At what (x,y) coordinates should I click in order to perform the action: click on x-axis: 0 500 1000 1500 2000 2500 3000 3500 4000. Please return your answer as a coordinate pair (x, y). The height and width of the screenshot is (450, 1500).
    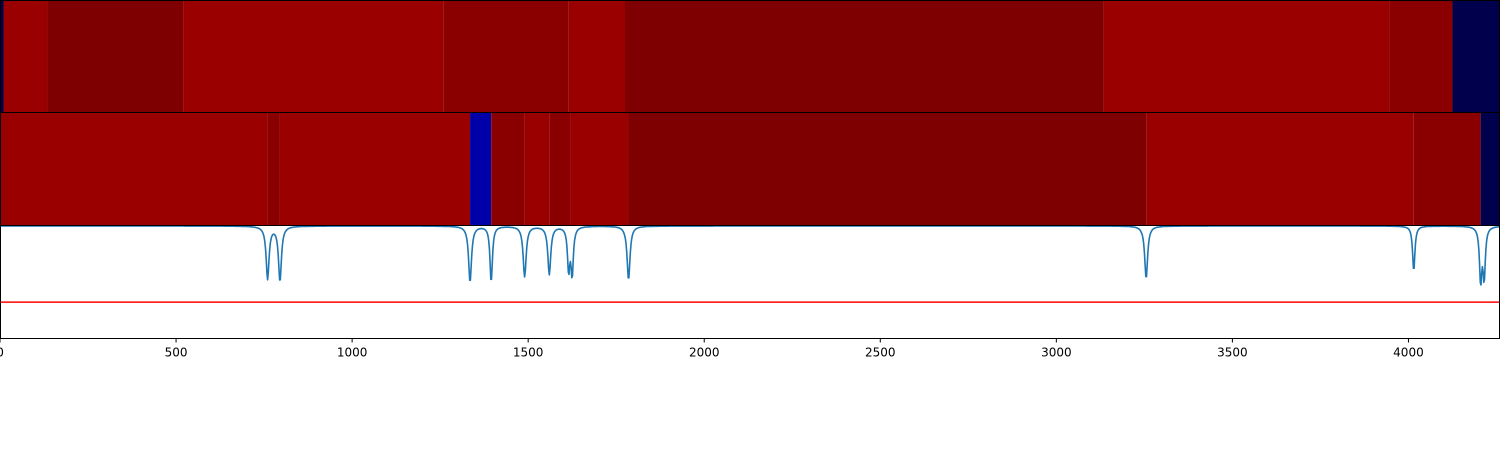
    Looking at the image, I should click on (712, 349).